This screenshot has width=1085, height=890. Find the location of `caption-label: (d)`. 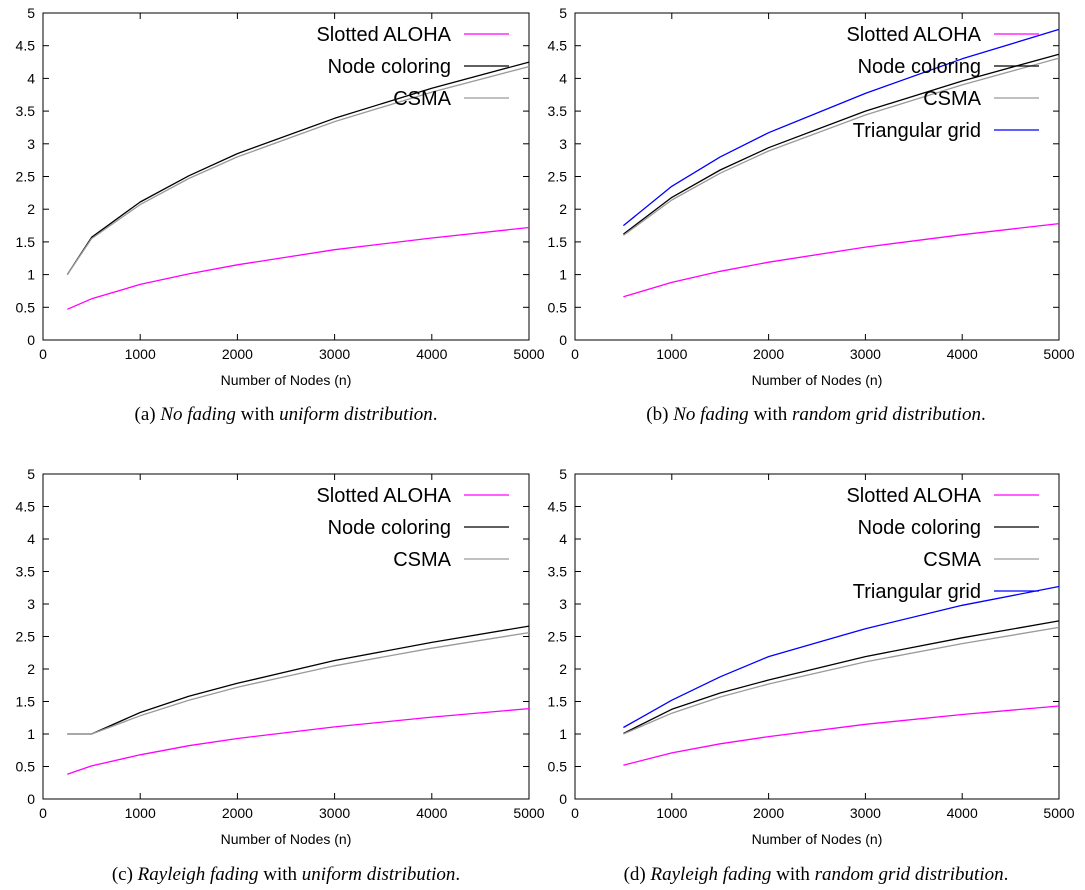

caption-label: (d) is located at coordinates (637, 874).